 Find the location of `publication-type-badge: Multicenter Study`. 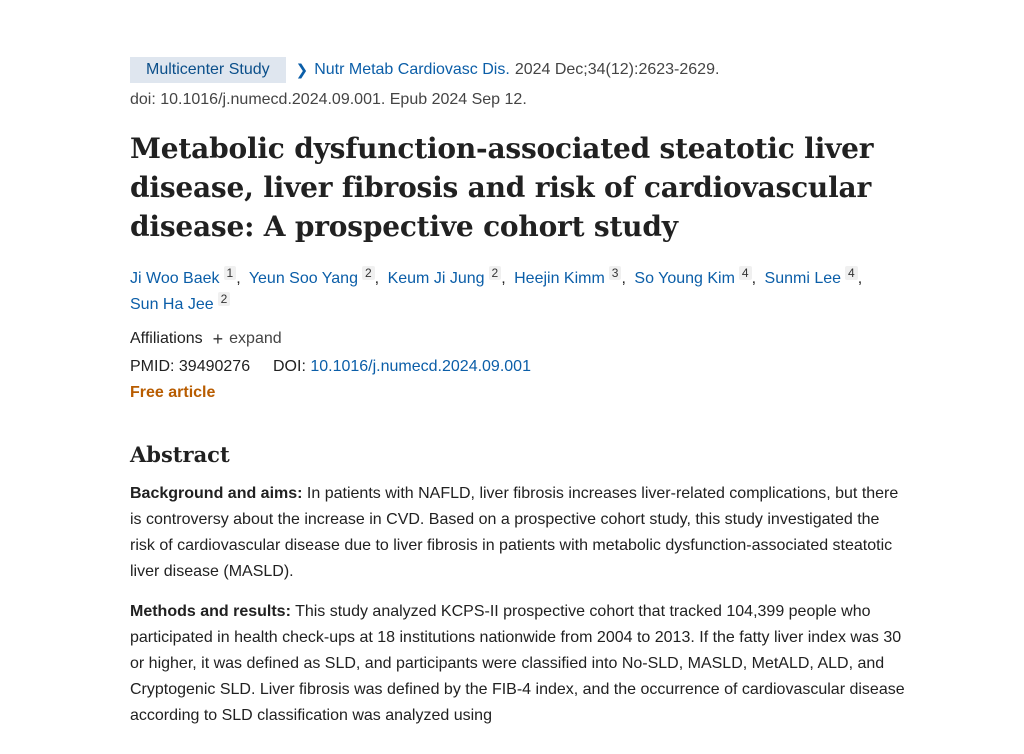

publication-type-badge: Multicenter Study is located at coordinates (208, 70).